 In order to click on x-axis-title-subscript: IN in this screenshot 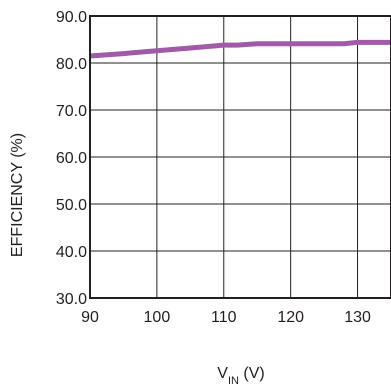, I will do `click(233, 380)`.